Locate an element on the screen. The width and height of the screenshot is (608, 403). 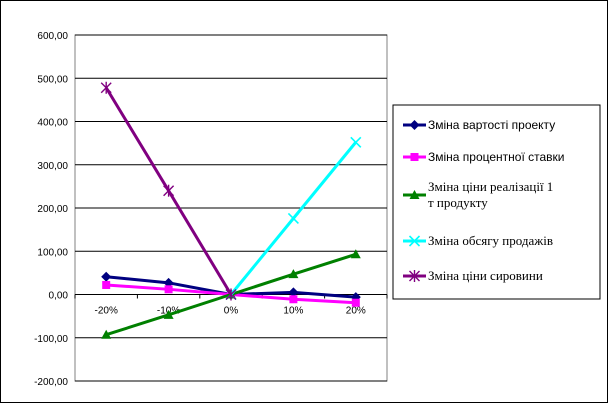
legend-label: Зміна вартості проекту is located at coordinates (491, 125).